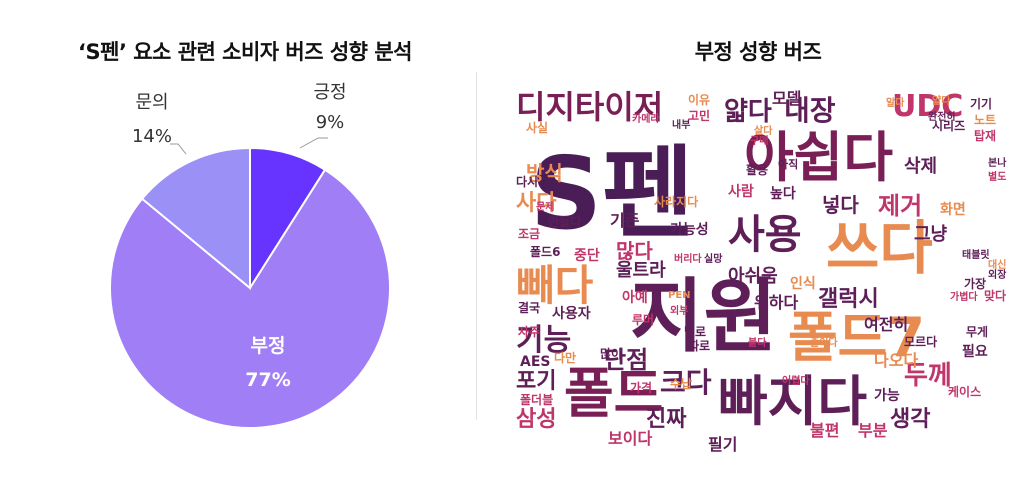 The width and height of the screenshot is (1024, 502). What do you see at coordinates (699, 115) in the screenshot?
I see `word-cloud-word: 고민` at bounding box center [699, 115].